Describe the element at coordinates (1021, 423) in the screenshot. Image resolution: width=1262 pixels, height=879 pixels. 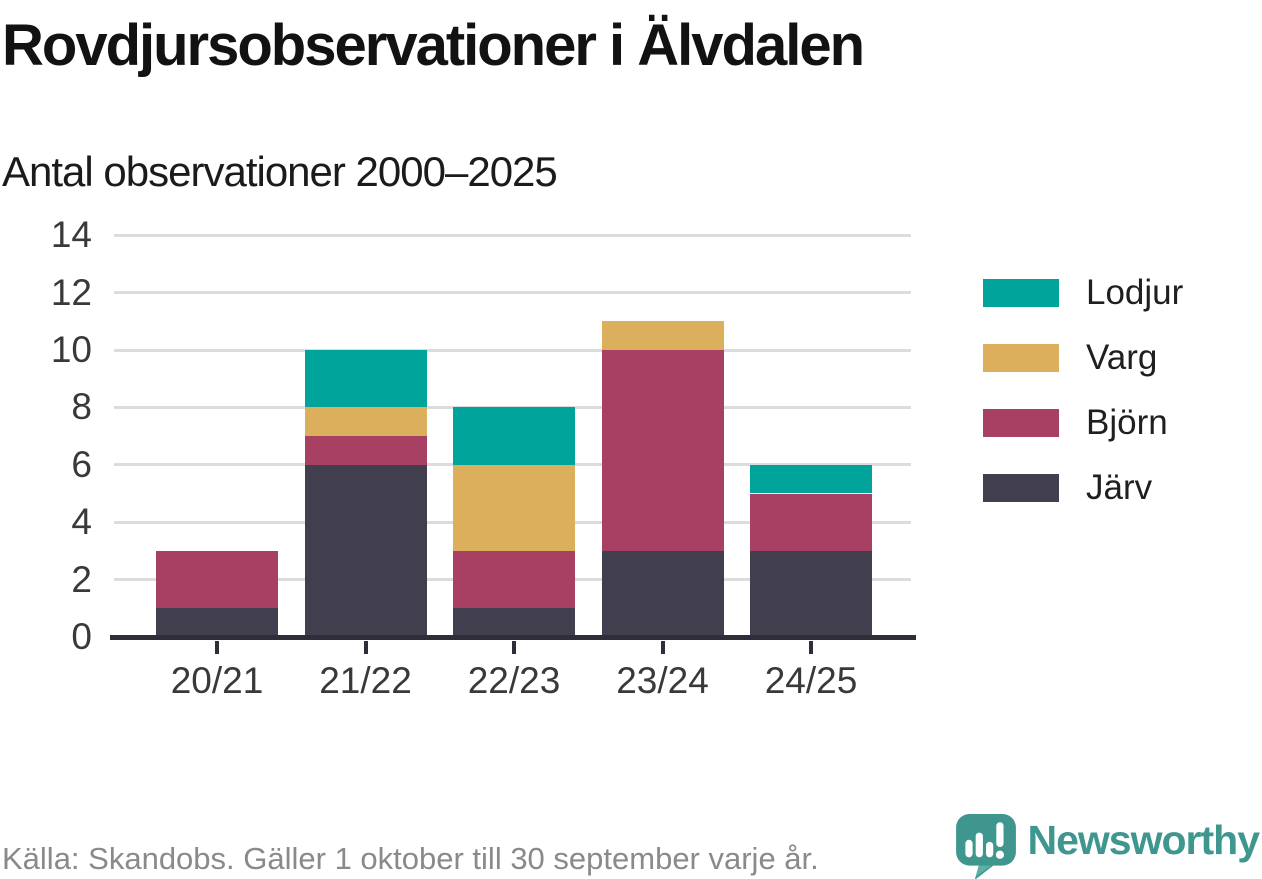
I see `legend-swatch-björn` at that location.